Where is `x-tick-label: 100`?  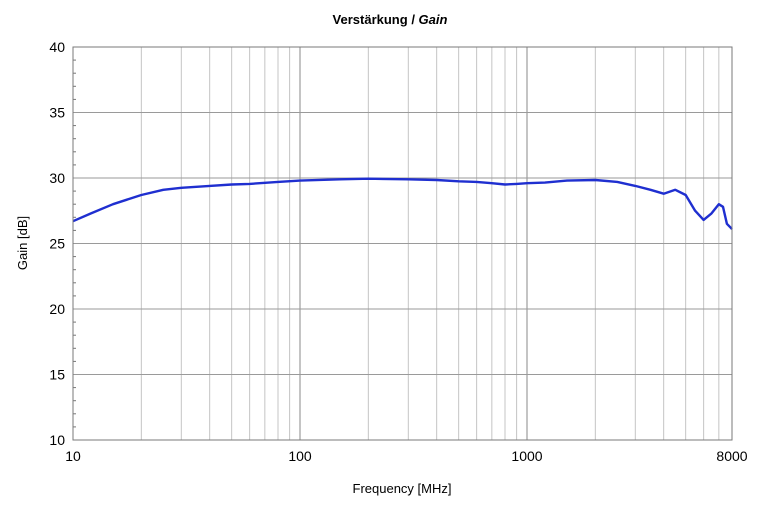
x-tick-label: 100 is located at coordinates (300, 456).